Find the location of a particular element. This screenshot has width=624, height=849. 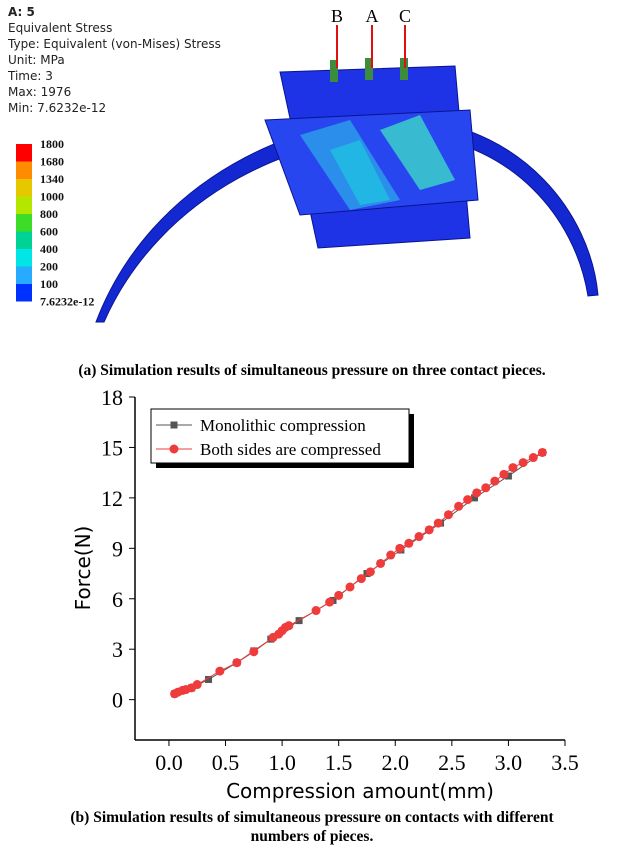

info-line: Equivalent Stress is located at coordinates (60, 28).